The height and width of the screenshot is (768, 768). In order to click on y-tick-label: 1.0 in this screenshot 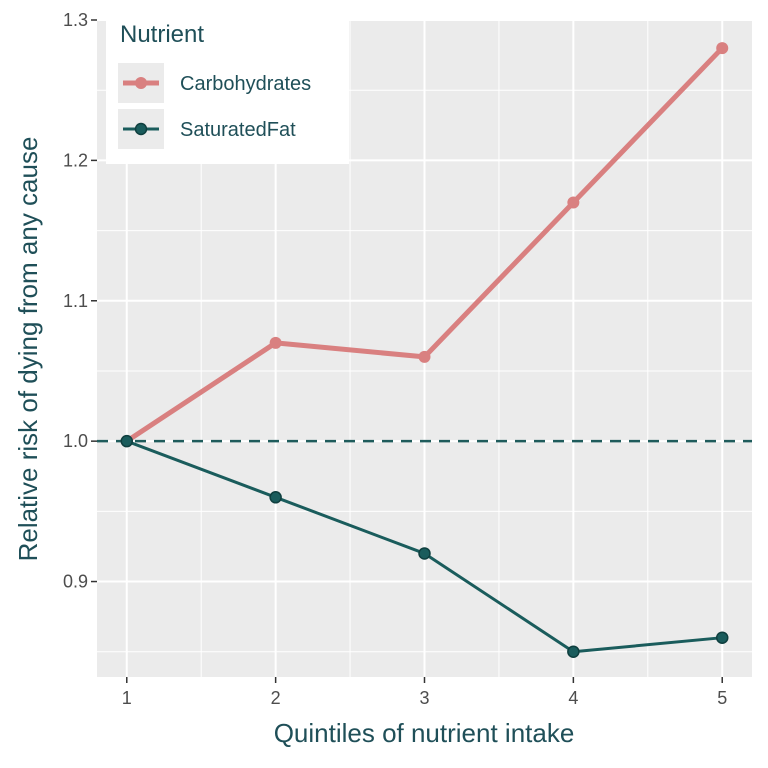, I will do `click(75, 441)`.